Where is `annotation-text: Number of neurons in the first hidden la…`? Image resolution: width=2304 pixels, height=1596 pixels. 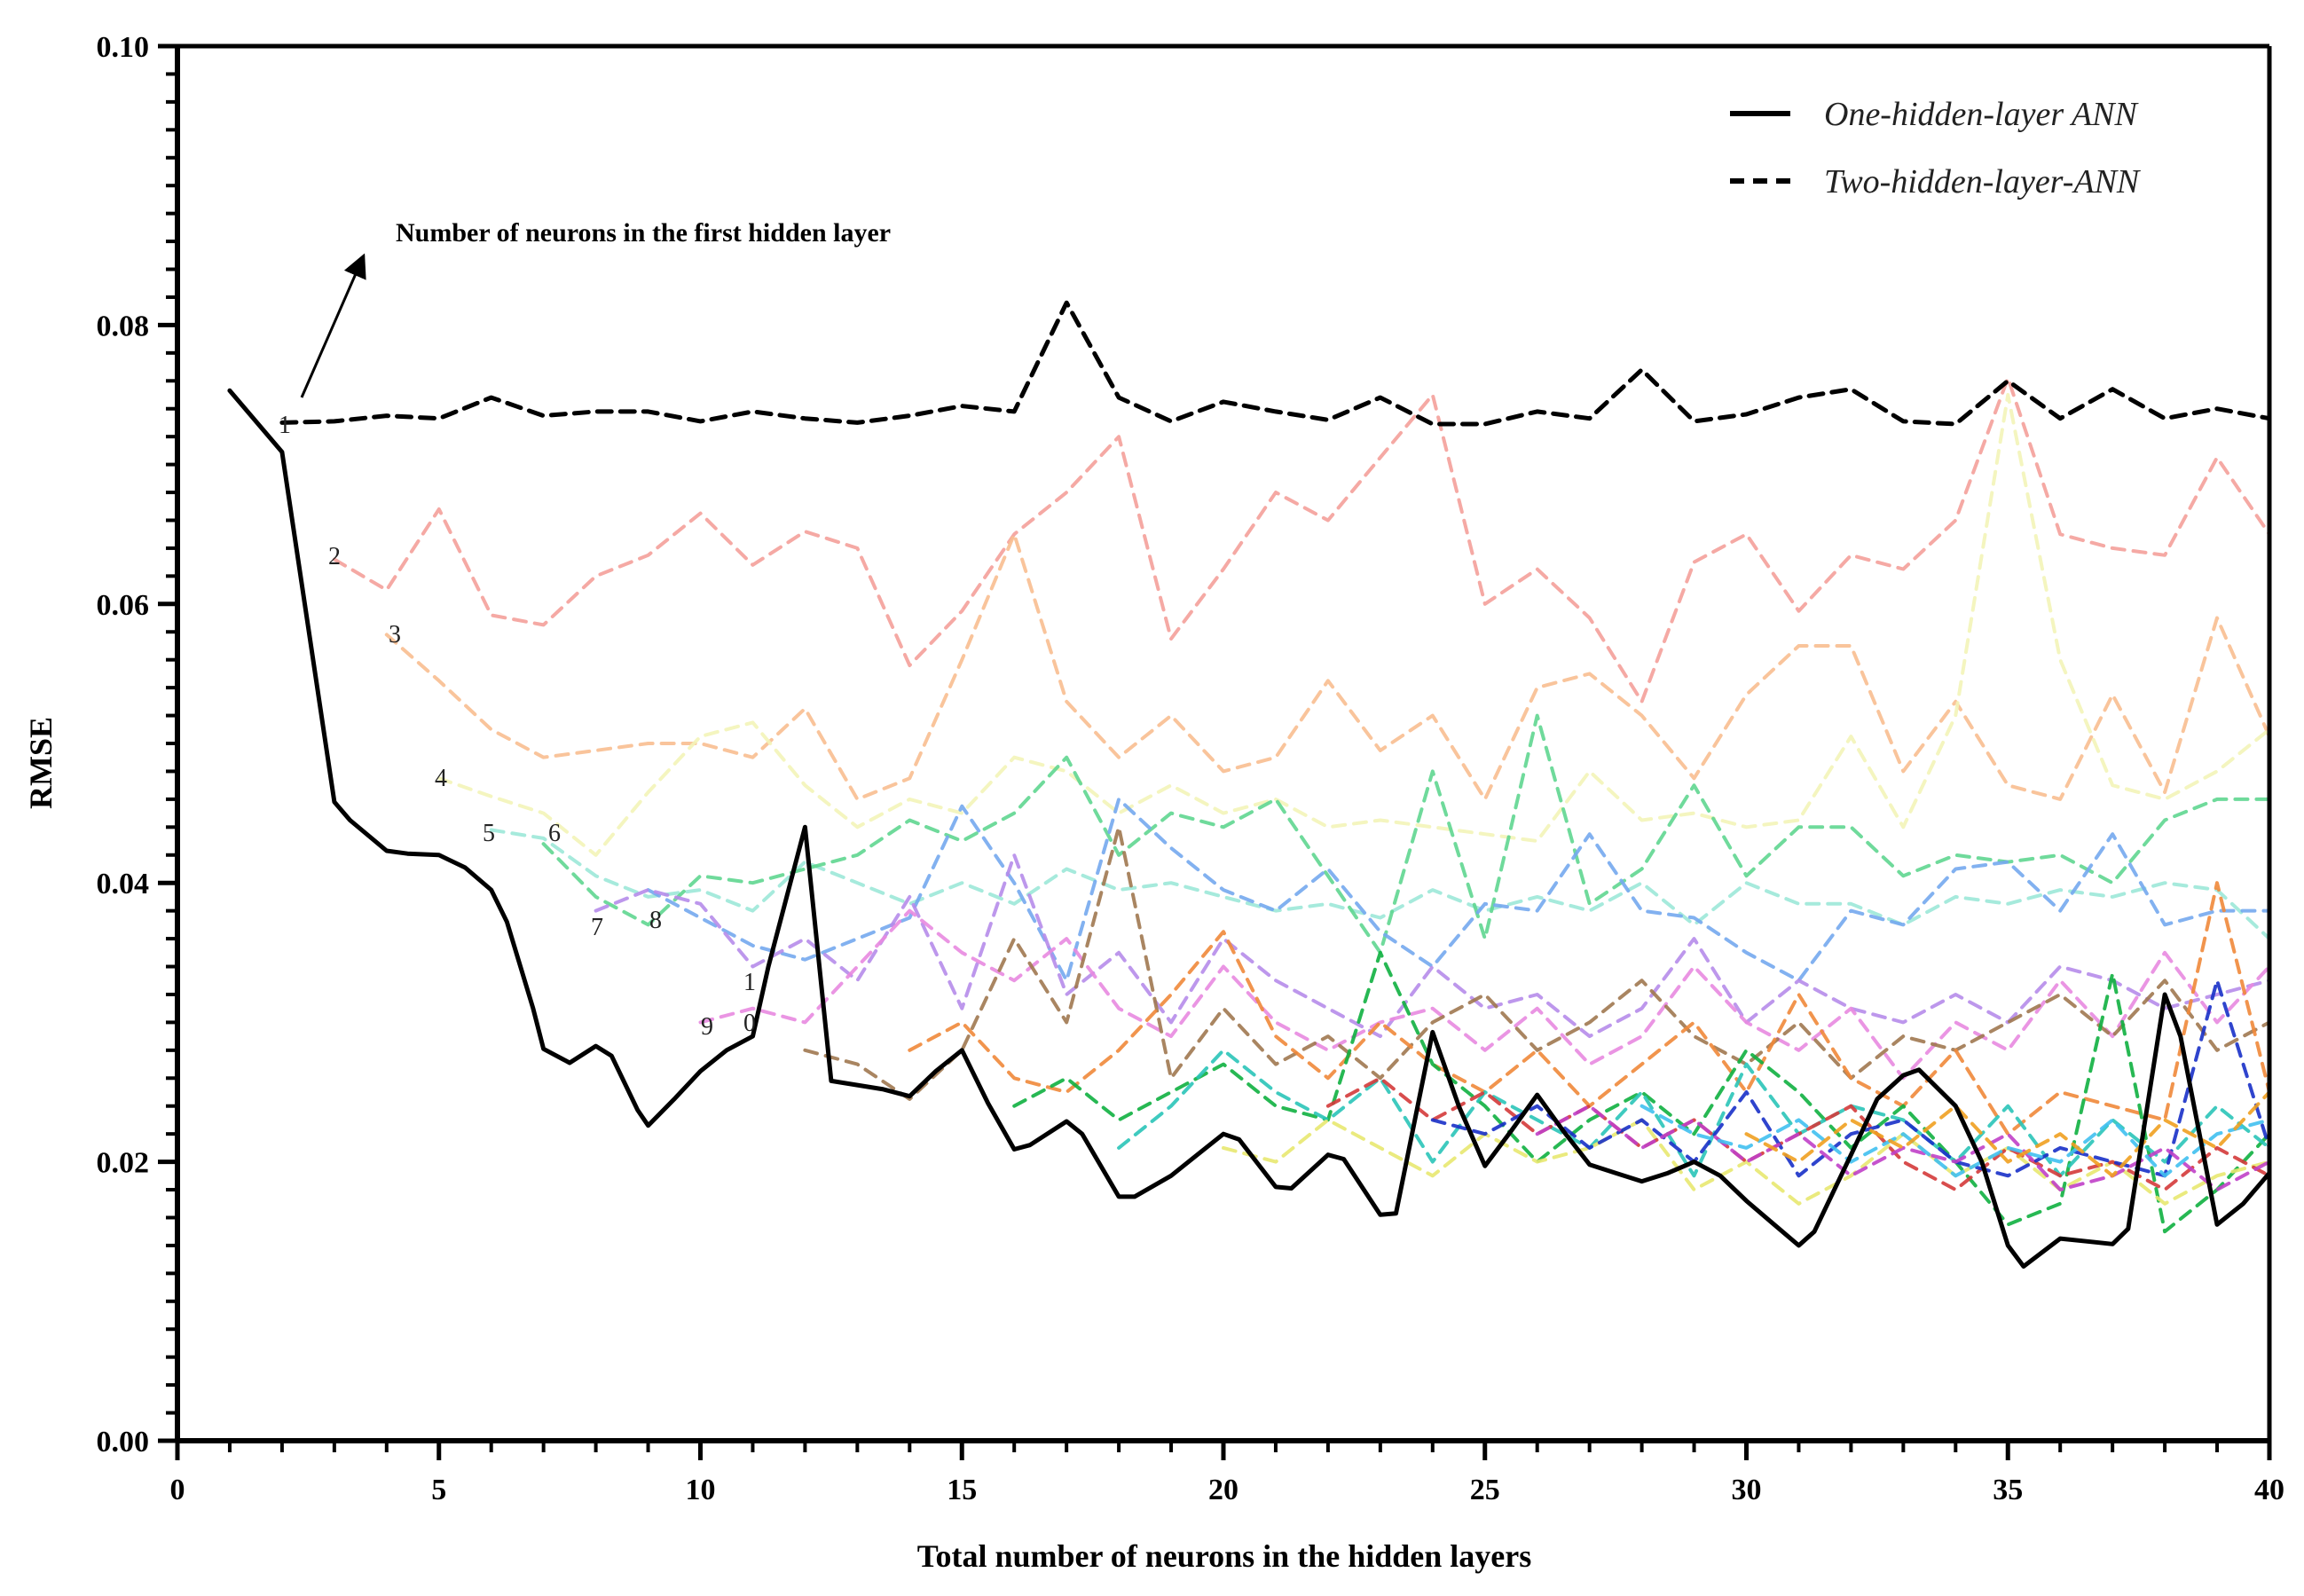
annotation-text: Number of neurons in the first hidden la… is located at coordinates (643, 233).